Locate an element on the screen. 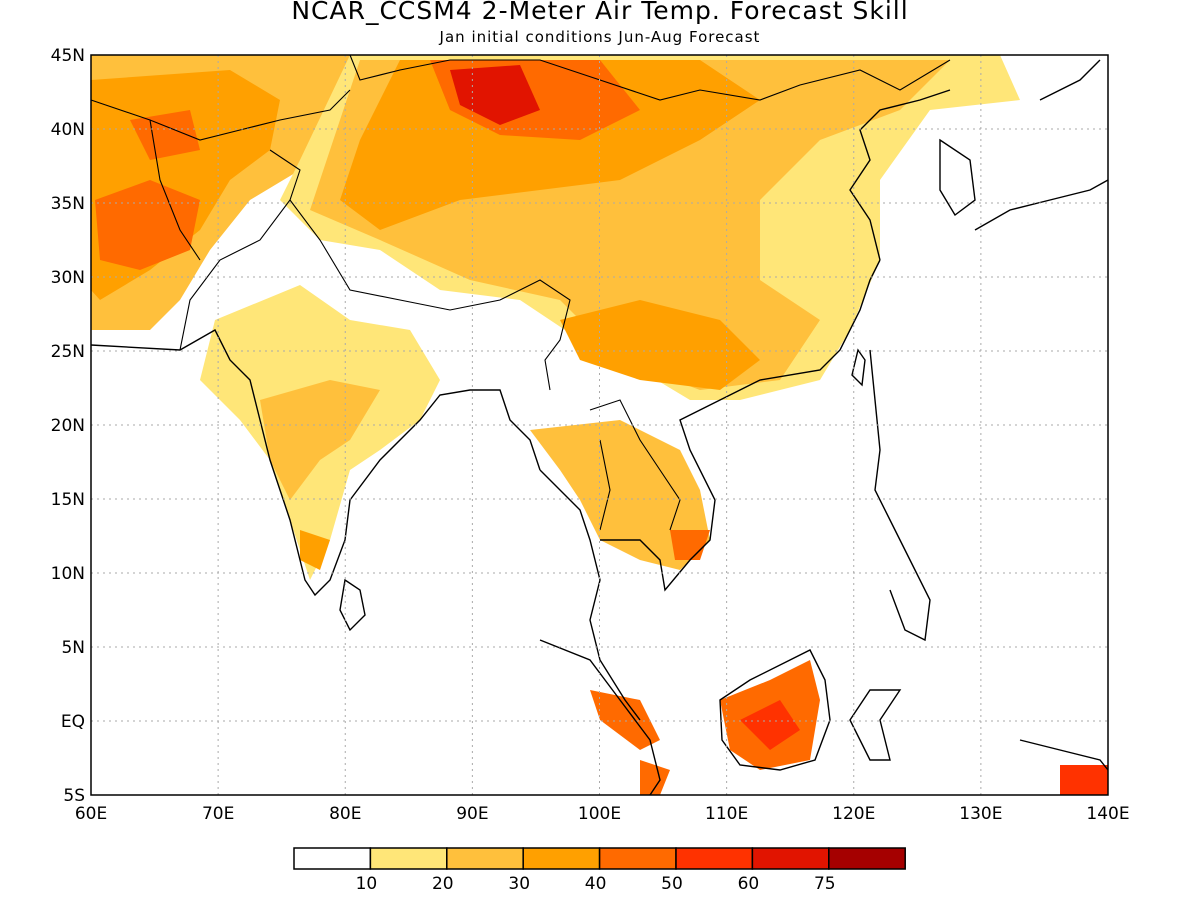  shade-mongolia is located at coordinates (550, 145).